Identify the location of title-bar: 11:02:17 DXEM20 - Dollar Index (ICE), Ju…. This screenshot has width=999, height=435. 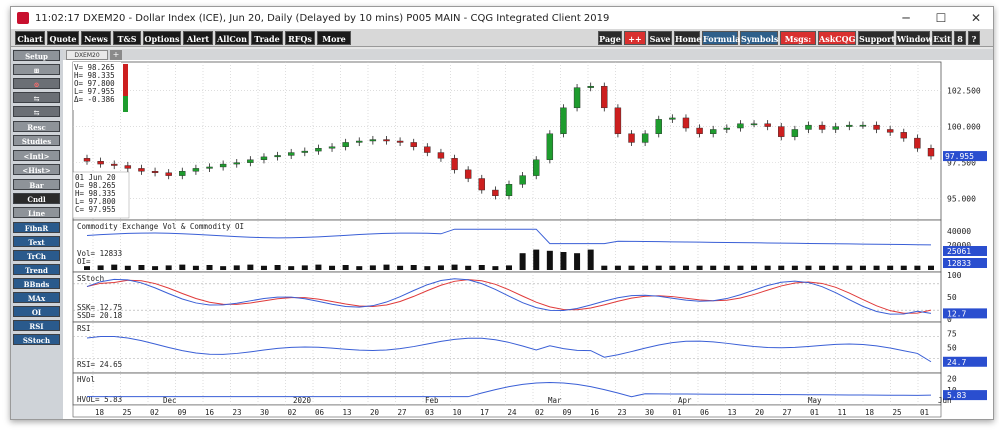
(502, 18).